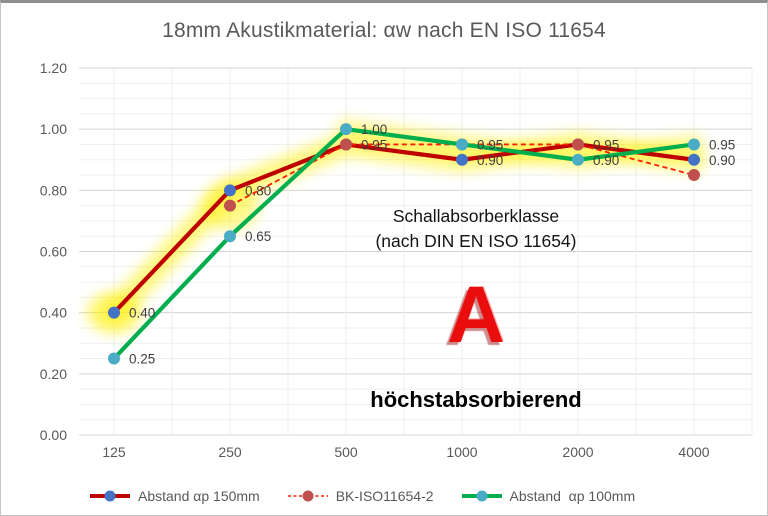 The image size is (768, 516). What do you see at coordinates (53, 129) in the screenshot?
I see `y-axis-tick-label: 1.00` at bounding box center [53, 129].